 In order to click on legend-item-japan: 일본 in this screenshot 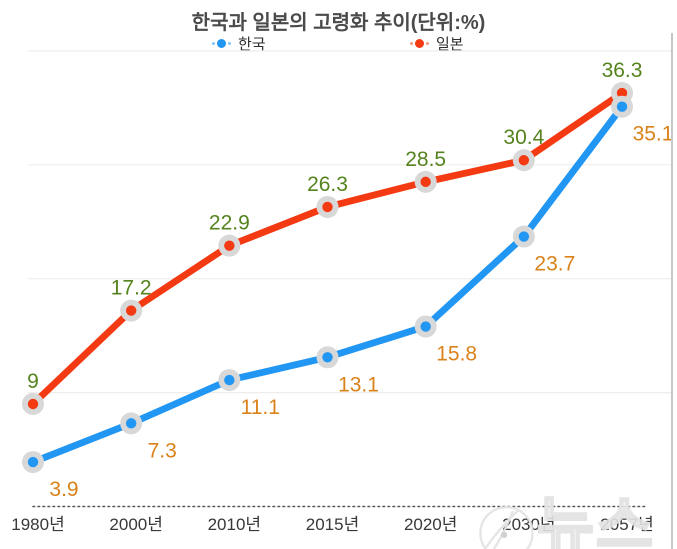, I will do `click(437, 43)`.